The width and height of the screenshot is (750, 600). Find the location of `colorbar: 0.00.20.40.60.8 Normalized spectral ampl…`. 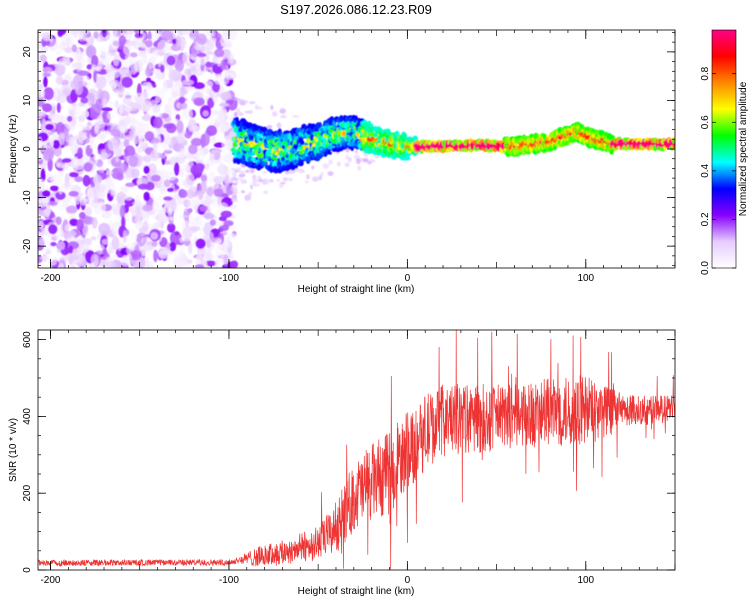

colorbar: 0.00.20.40.60.8 Normalized spectral ampl… is located at coordinates (724, 152).